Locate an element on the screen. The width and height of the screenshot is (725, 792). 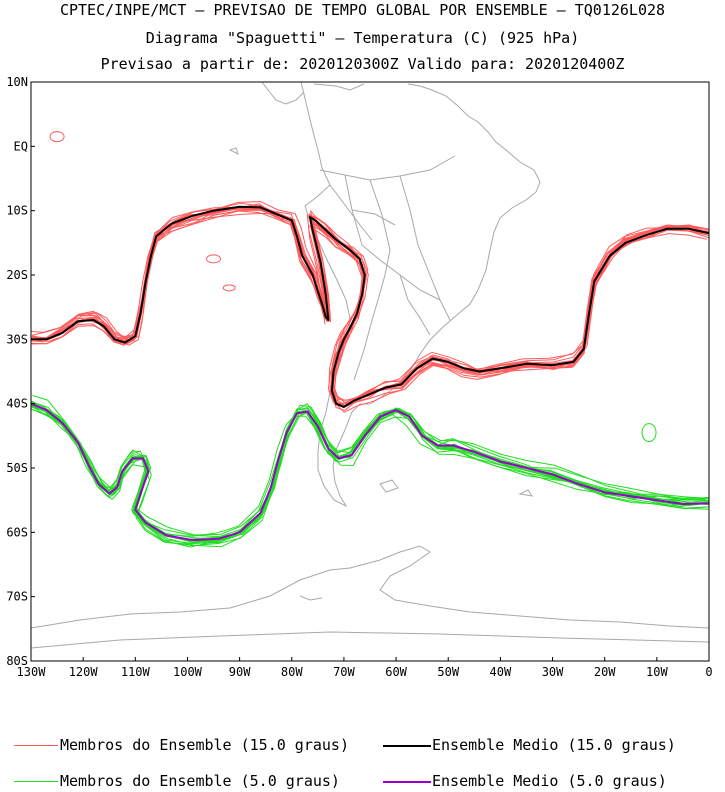
y-tick-label: 30S is located at coordinates (17, 339).